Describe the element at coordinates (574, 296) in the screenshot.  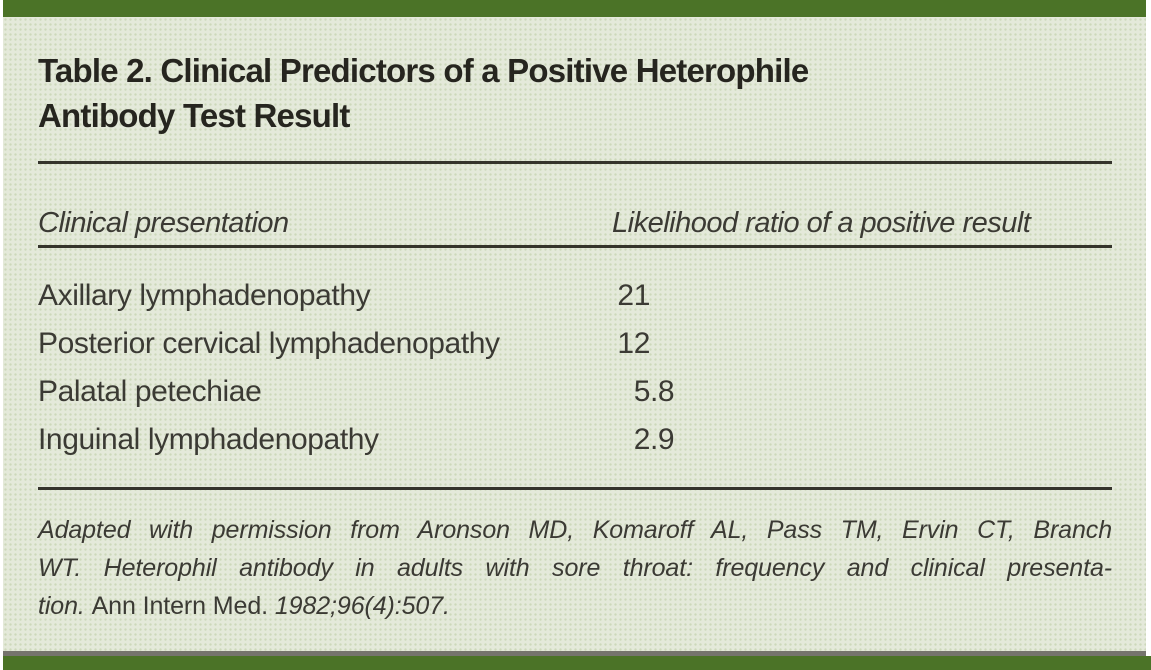
I see `table-row: Axillary lymphadenopathy 21` at that location.